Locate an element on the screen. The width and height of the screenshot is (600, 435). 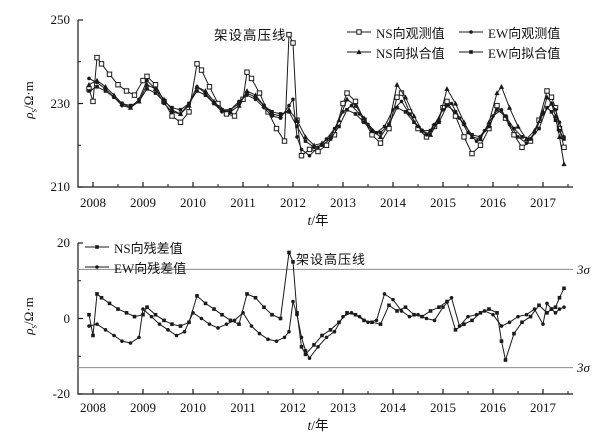
top-x-axis-label: t/年 is located at coordinates (318, 219).